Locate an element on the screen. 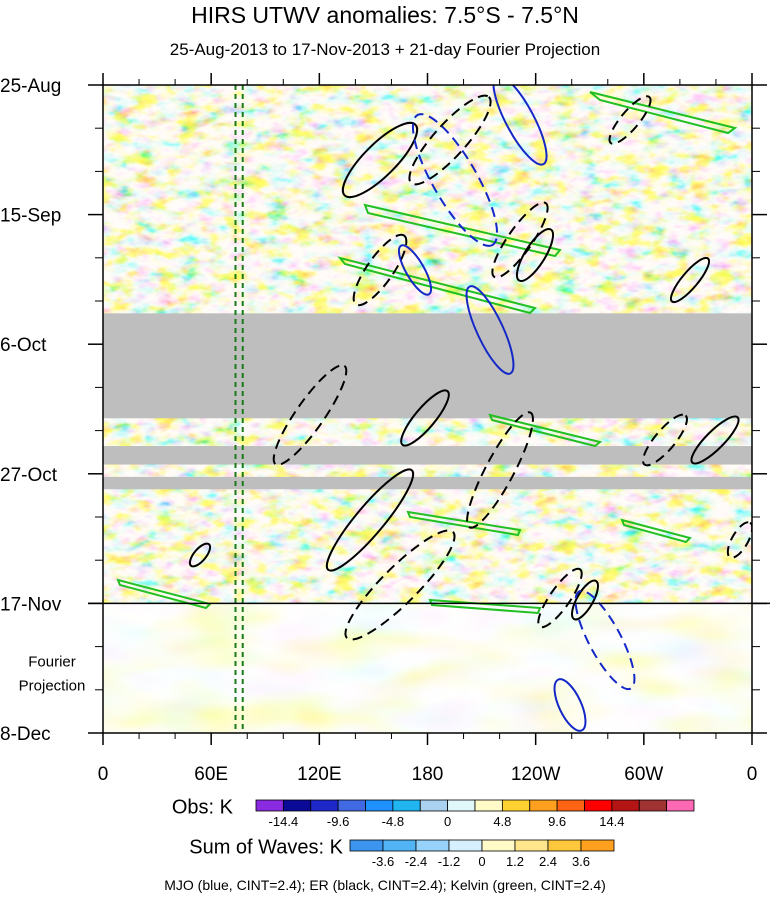 The image size is (770, 899). colorbar-tick-label: 4.8 is located at coordinates (502, 821).